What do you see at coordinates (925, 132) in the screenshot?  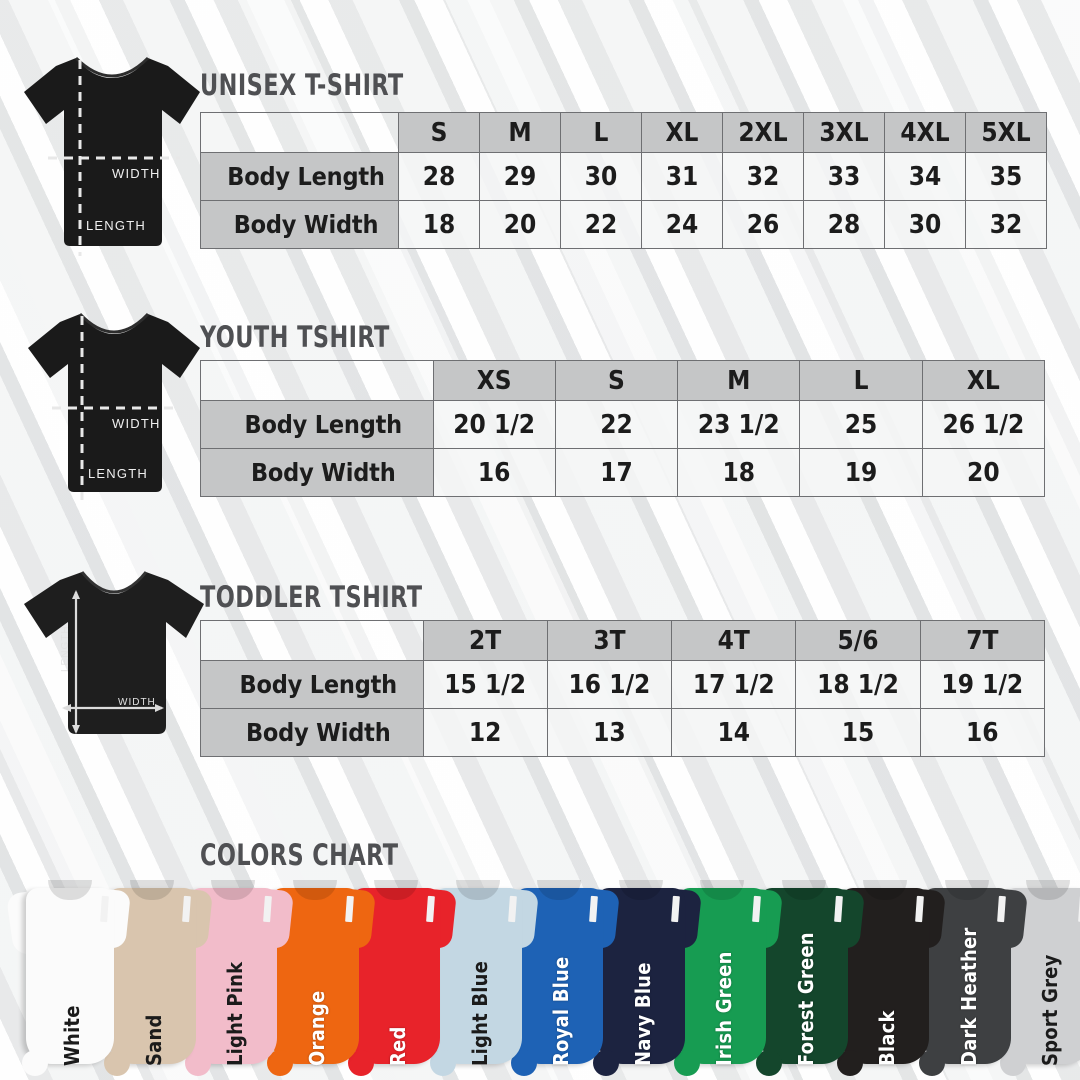 I see `size-header-cell: 4XL` at bounding box center [925, 132].